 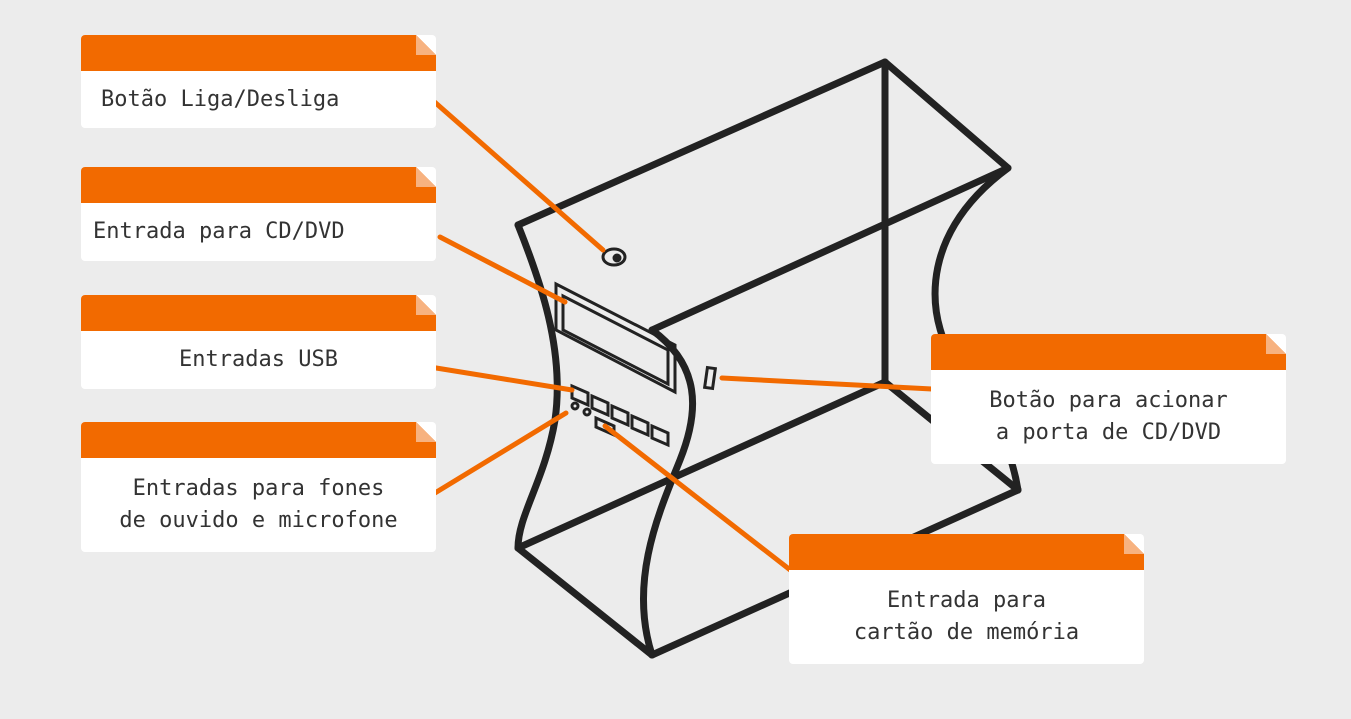 What do you see at coordinates (258, 360) in the screenshot?
I see `label-usb-ports-text: Entradas USB` at bounding box center [258, 360].